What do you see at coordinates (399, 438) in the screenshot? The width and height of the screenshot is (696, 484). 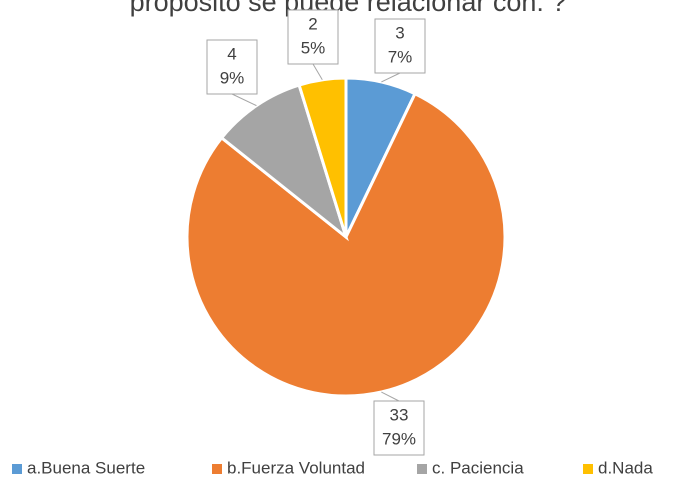 I see `percent-label: 79%` at bounding box center [399, 438].